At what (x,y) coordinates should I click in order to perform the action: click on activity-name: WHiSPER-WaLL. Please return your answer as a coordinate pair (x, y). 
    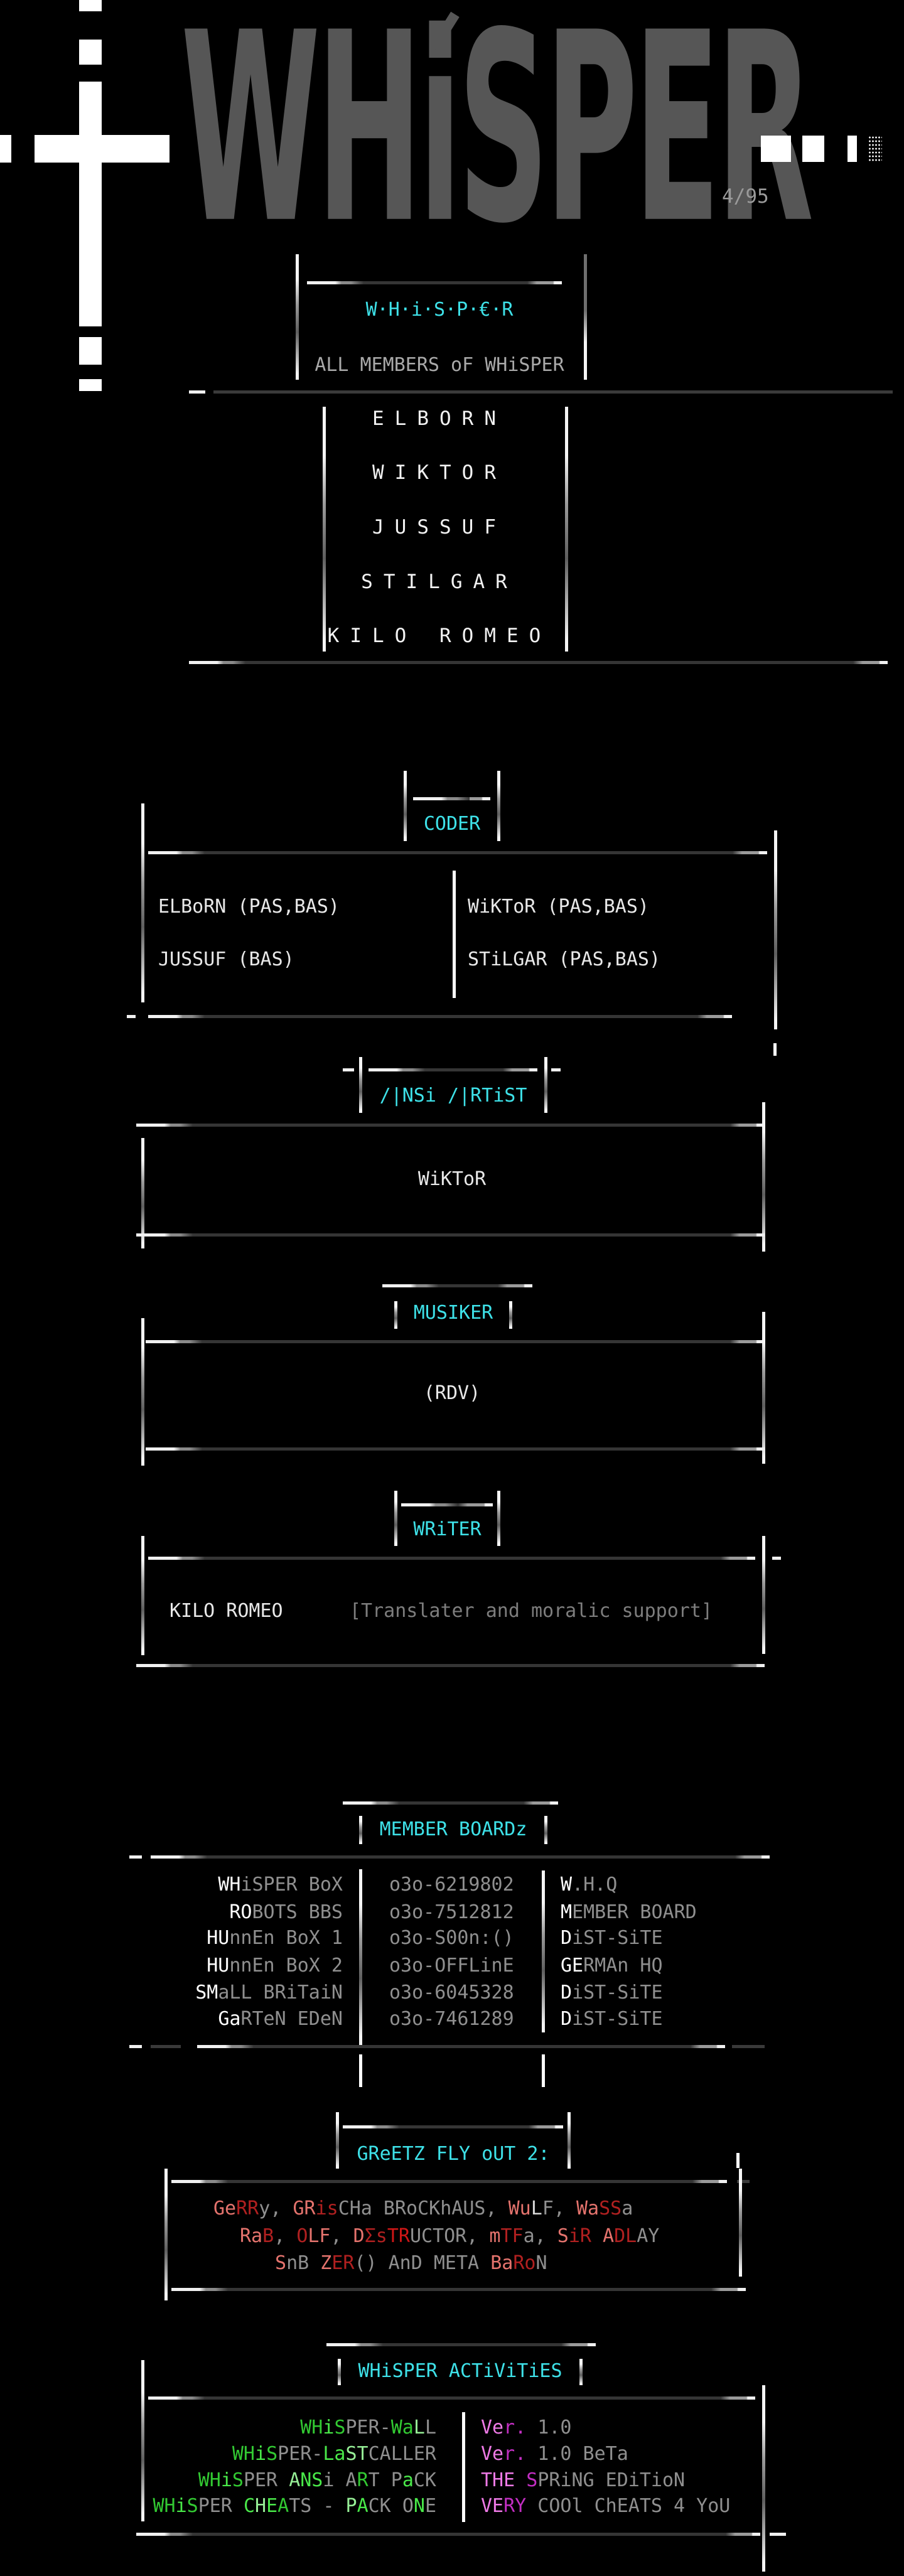
    Looking at the image, I should click on (288, 2428).